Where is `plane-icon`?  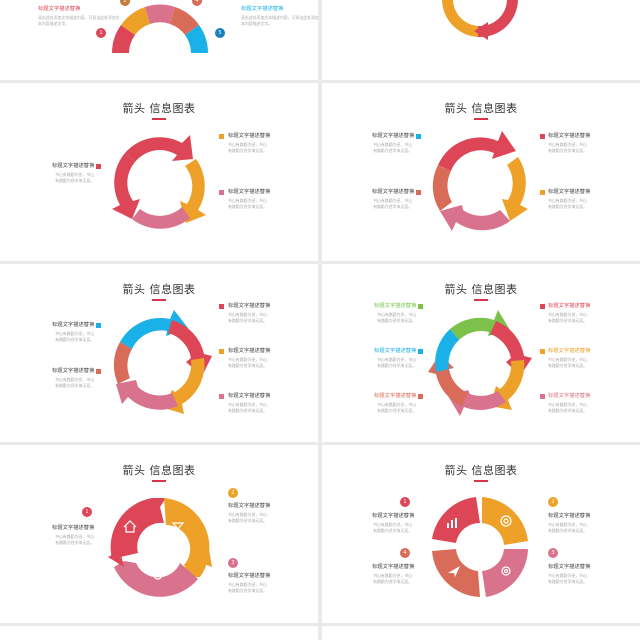 plane-icon is located at coordinates (454, 571).